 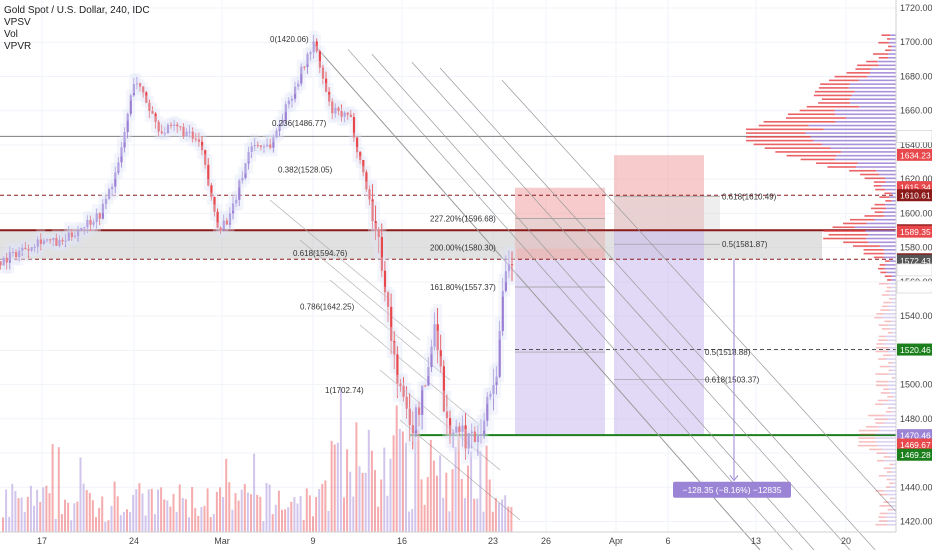 I want to click on indicator-vpsv: VPSV, so click(x=17, y=22).